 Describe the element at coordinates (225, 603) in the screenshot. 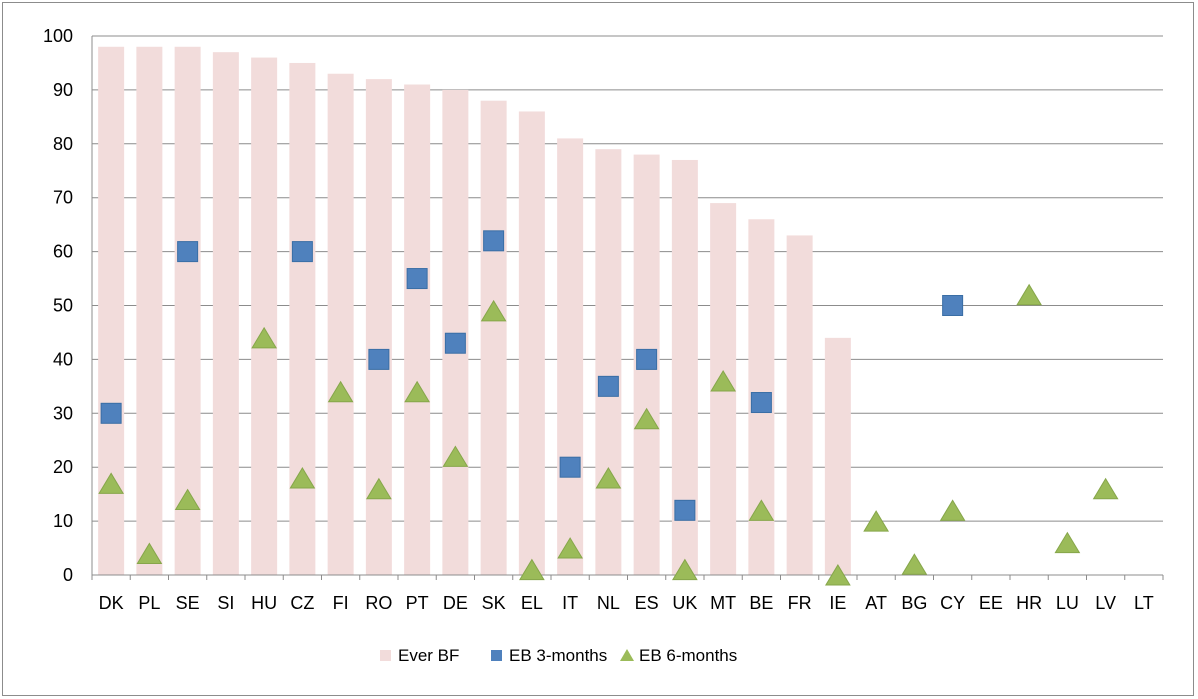

I see `x-tick-label-si: SI` at that location.